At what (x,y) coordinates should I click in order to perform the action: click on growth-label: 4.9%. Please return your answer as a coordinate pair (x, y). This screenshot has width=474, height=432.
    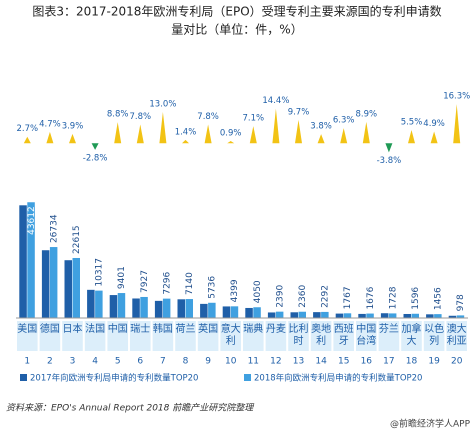
    Looking at the image, I should click on (434, 124).